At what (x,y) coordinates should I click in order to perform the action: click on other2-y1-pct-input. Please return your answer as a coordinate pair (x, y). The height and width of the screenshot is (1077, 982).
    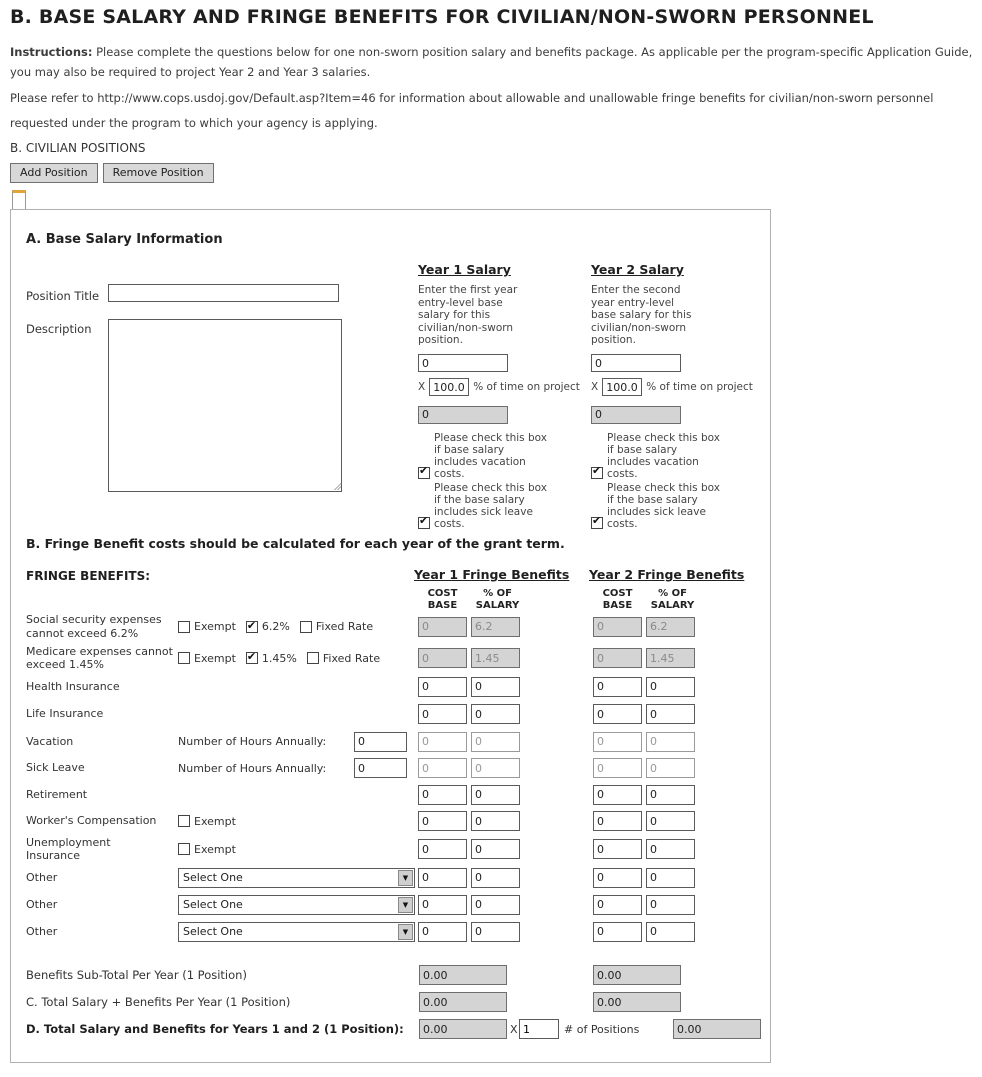
    Looking at the image, I should click on (495, 904).